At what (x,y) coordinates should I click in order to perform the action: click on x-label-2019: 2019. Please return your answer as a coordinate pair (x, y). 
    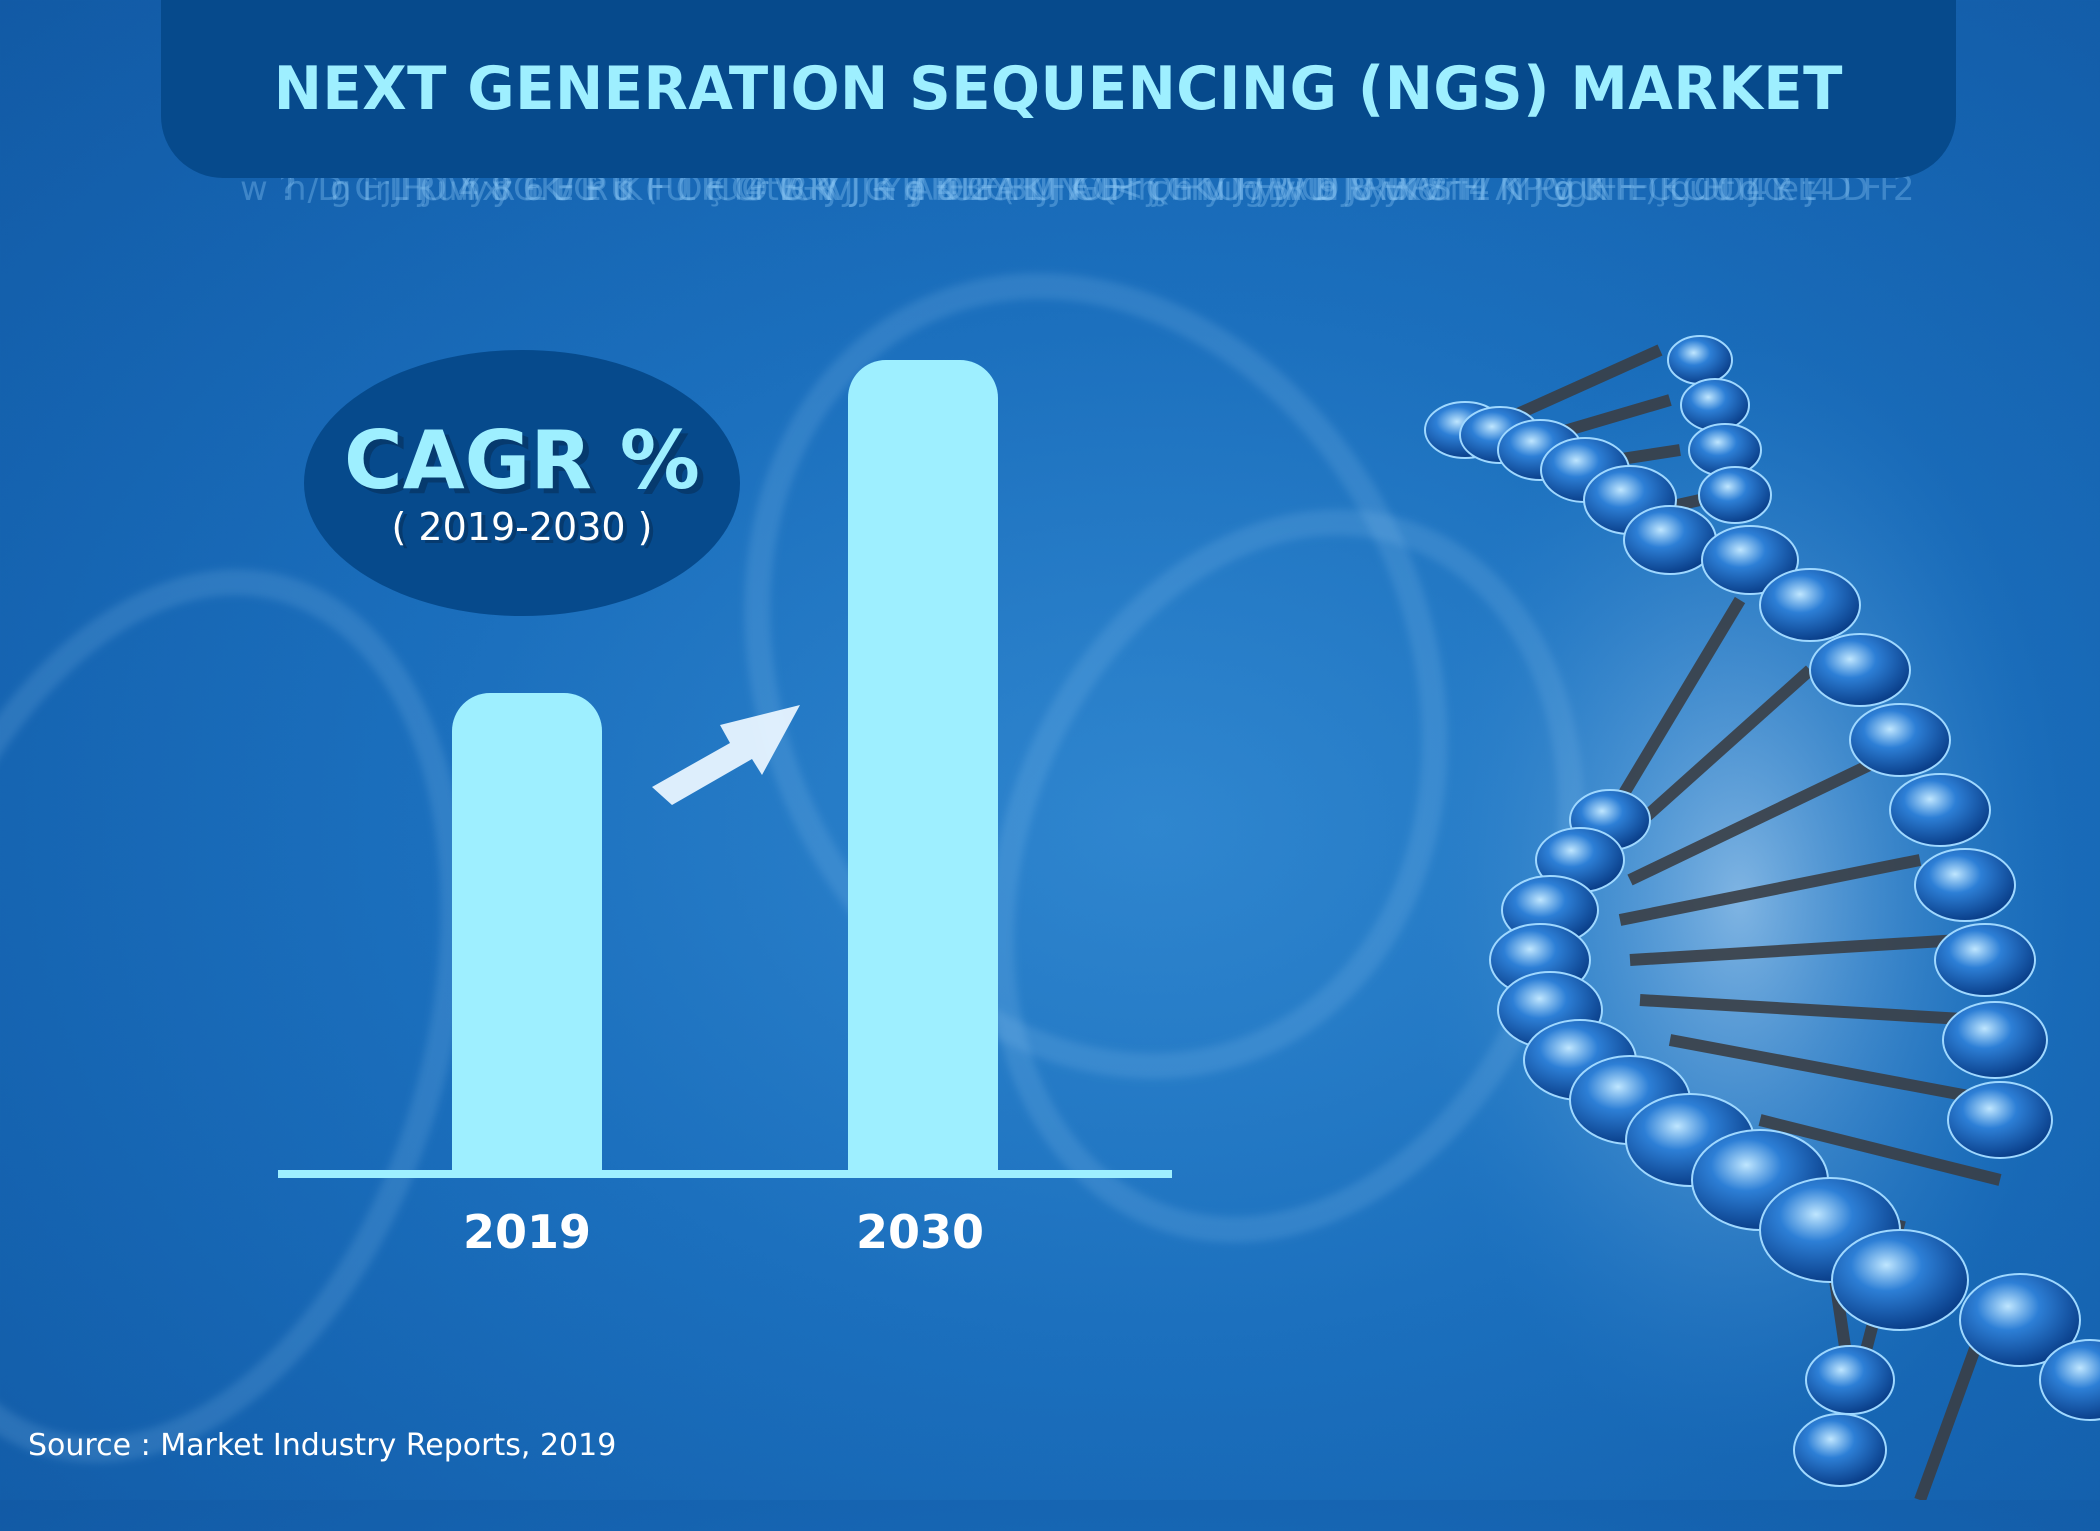
    Looking at the image, I should click on (527, 1232).